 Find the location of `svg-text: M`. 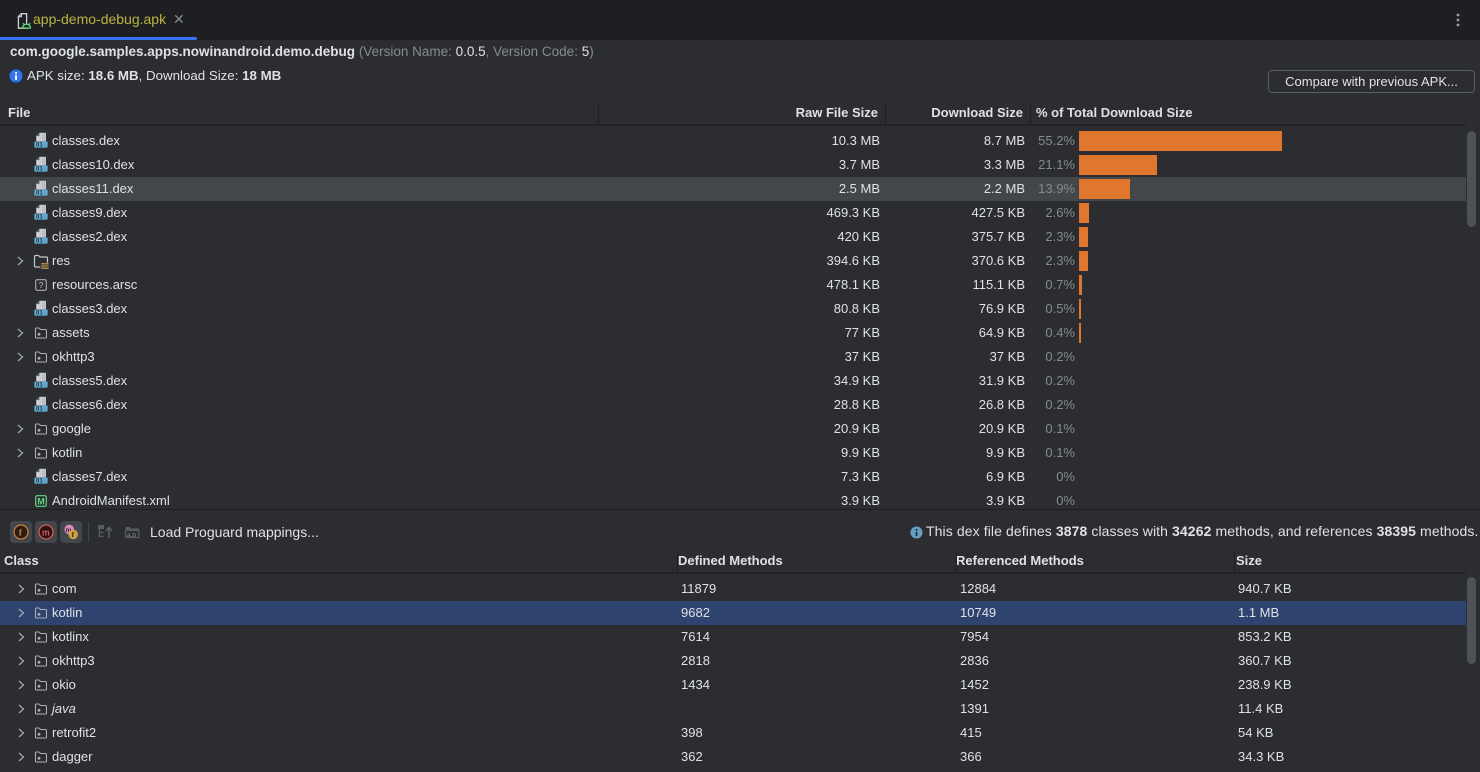

svg-text: M is located at coordinates (40, 501).